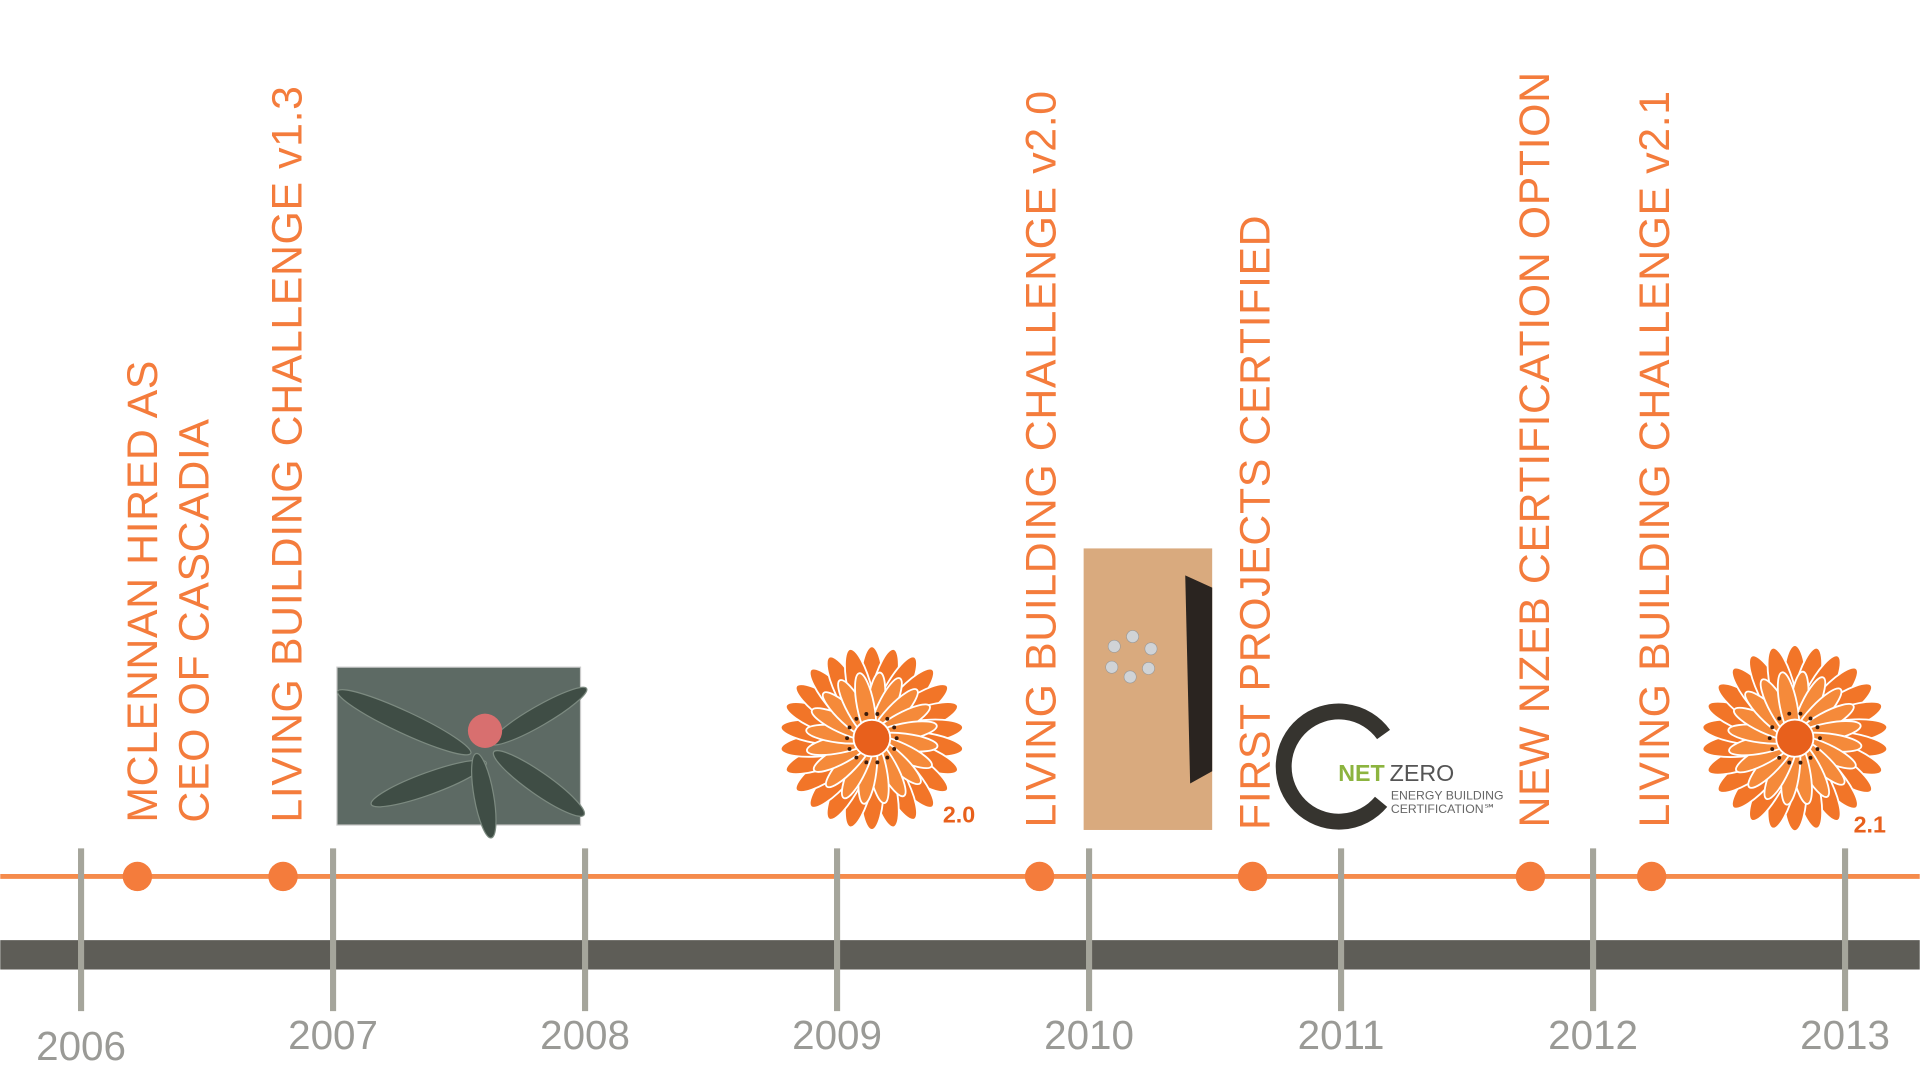 This screenshot has width=1920, height=1065. What do you see at coordinates (1333, 766) in the screenshot?
I see `netzero-ring` at bounding box center [1333, 766].